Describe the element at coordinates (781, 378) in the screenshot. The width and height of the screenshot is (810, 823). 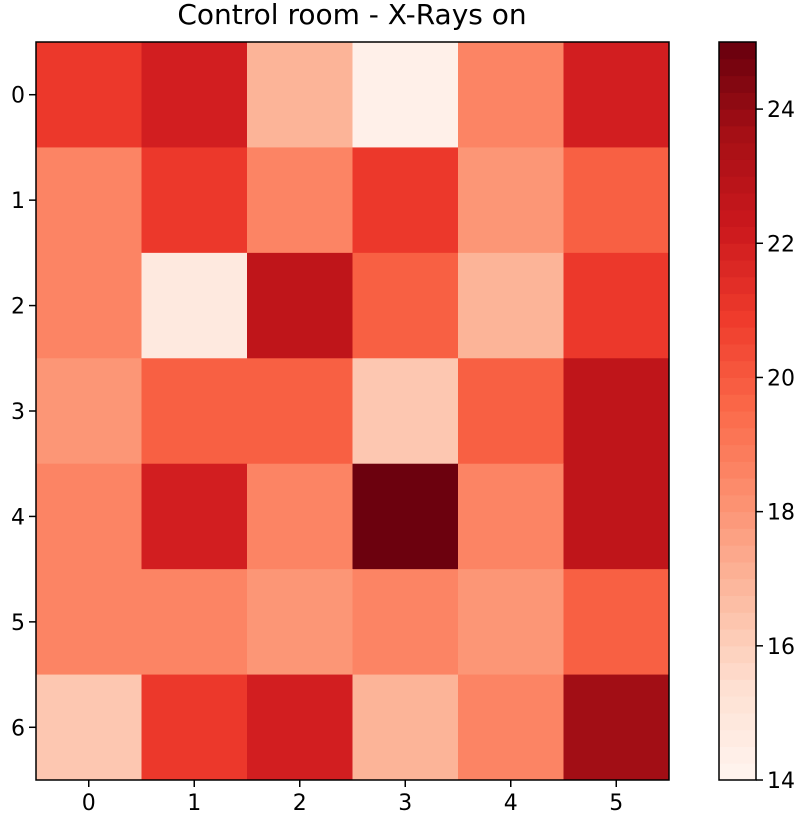
I see `colorbar-tick-label: 20` at that location.